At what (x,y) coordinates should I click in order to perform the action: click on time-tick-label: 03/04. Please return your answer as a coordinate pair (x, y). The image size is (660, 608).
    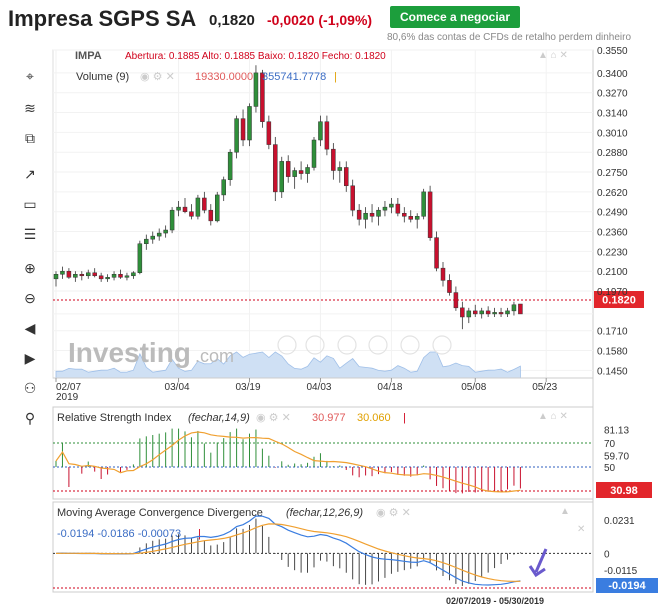
    Looking at the image, I should click on (177, 387).